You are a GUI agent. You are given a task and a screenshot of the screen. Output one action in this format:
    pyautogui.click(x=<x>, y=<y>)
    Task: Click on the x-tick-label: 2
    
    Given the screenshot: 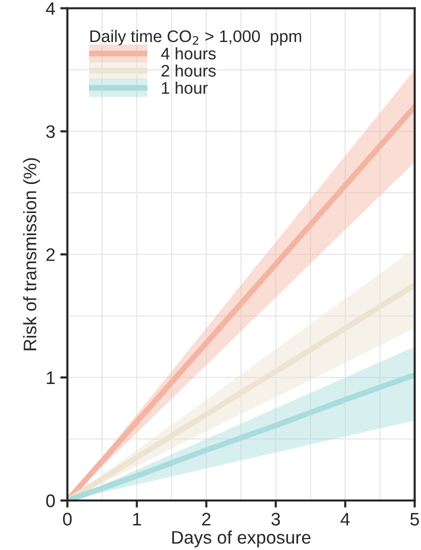 What is the action you would take?
    pyautogui.click(x=206, y=519)
    